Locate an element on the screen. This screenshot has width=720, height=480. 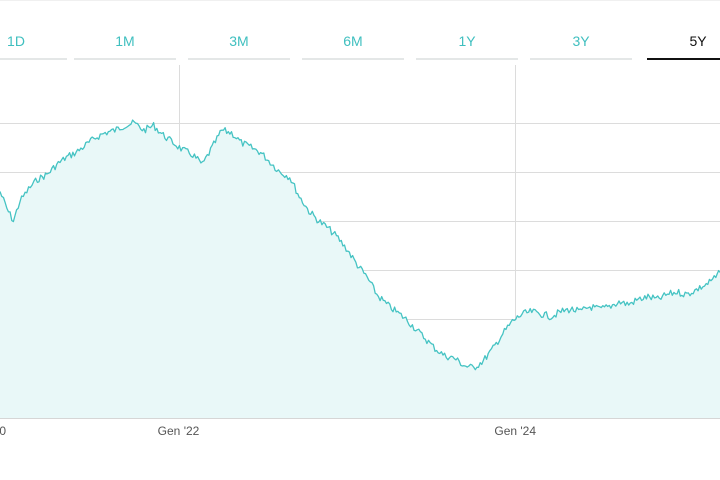
tab-label: 1D is located at coordinates (16, 41).